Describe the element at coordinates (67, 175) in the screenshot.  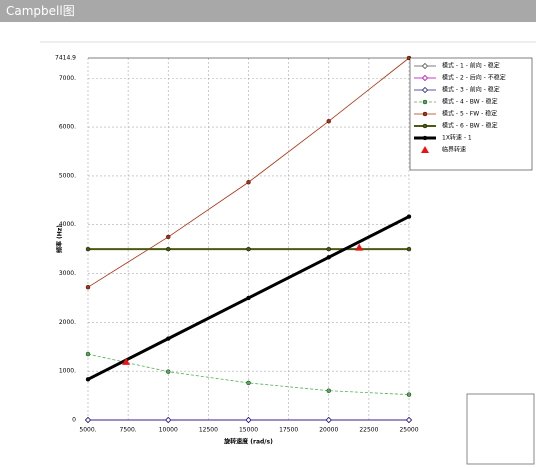
I see `y-tick-label: 5000.` at that location.